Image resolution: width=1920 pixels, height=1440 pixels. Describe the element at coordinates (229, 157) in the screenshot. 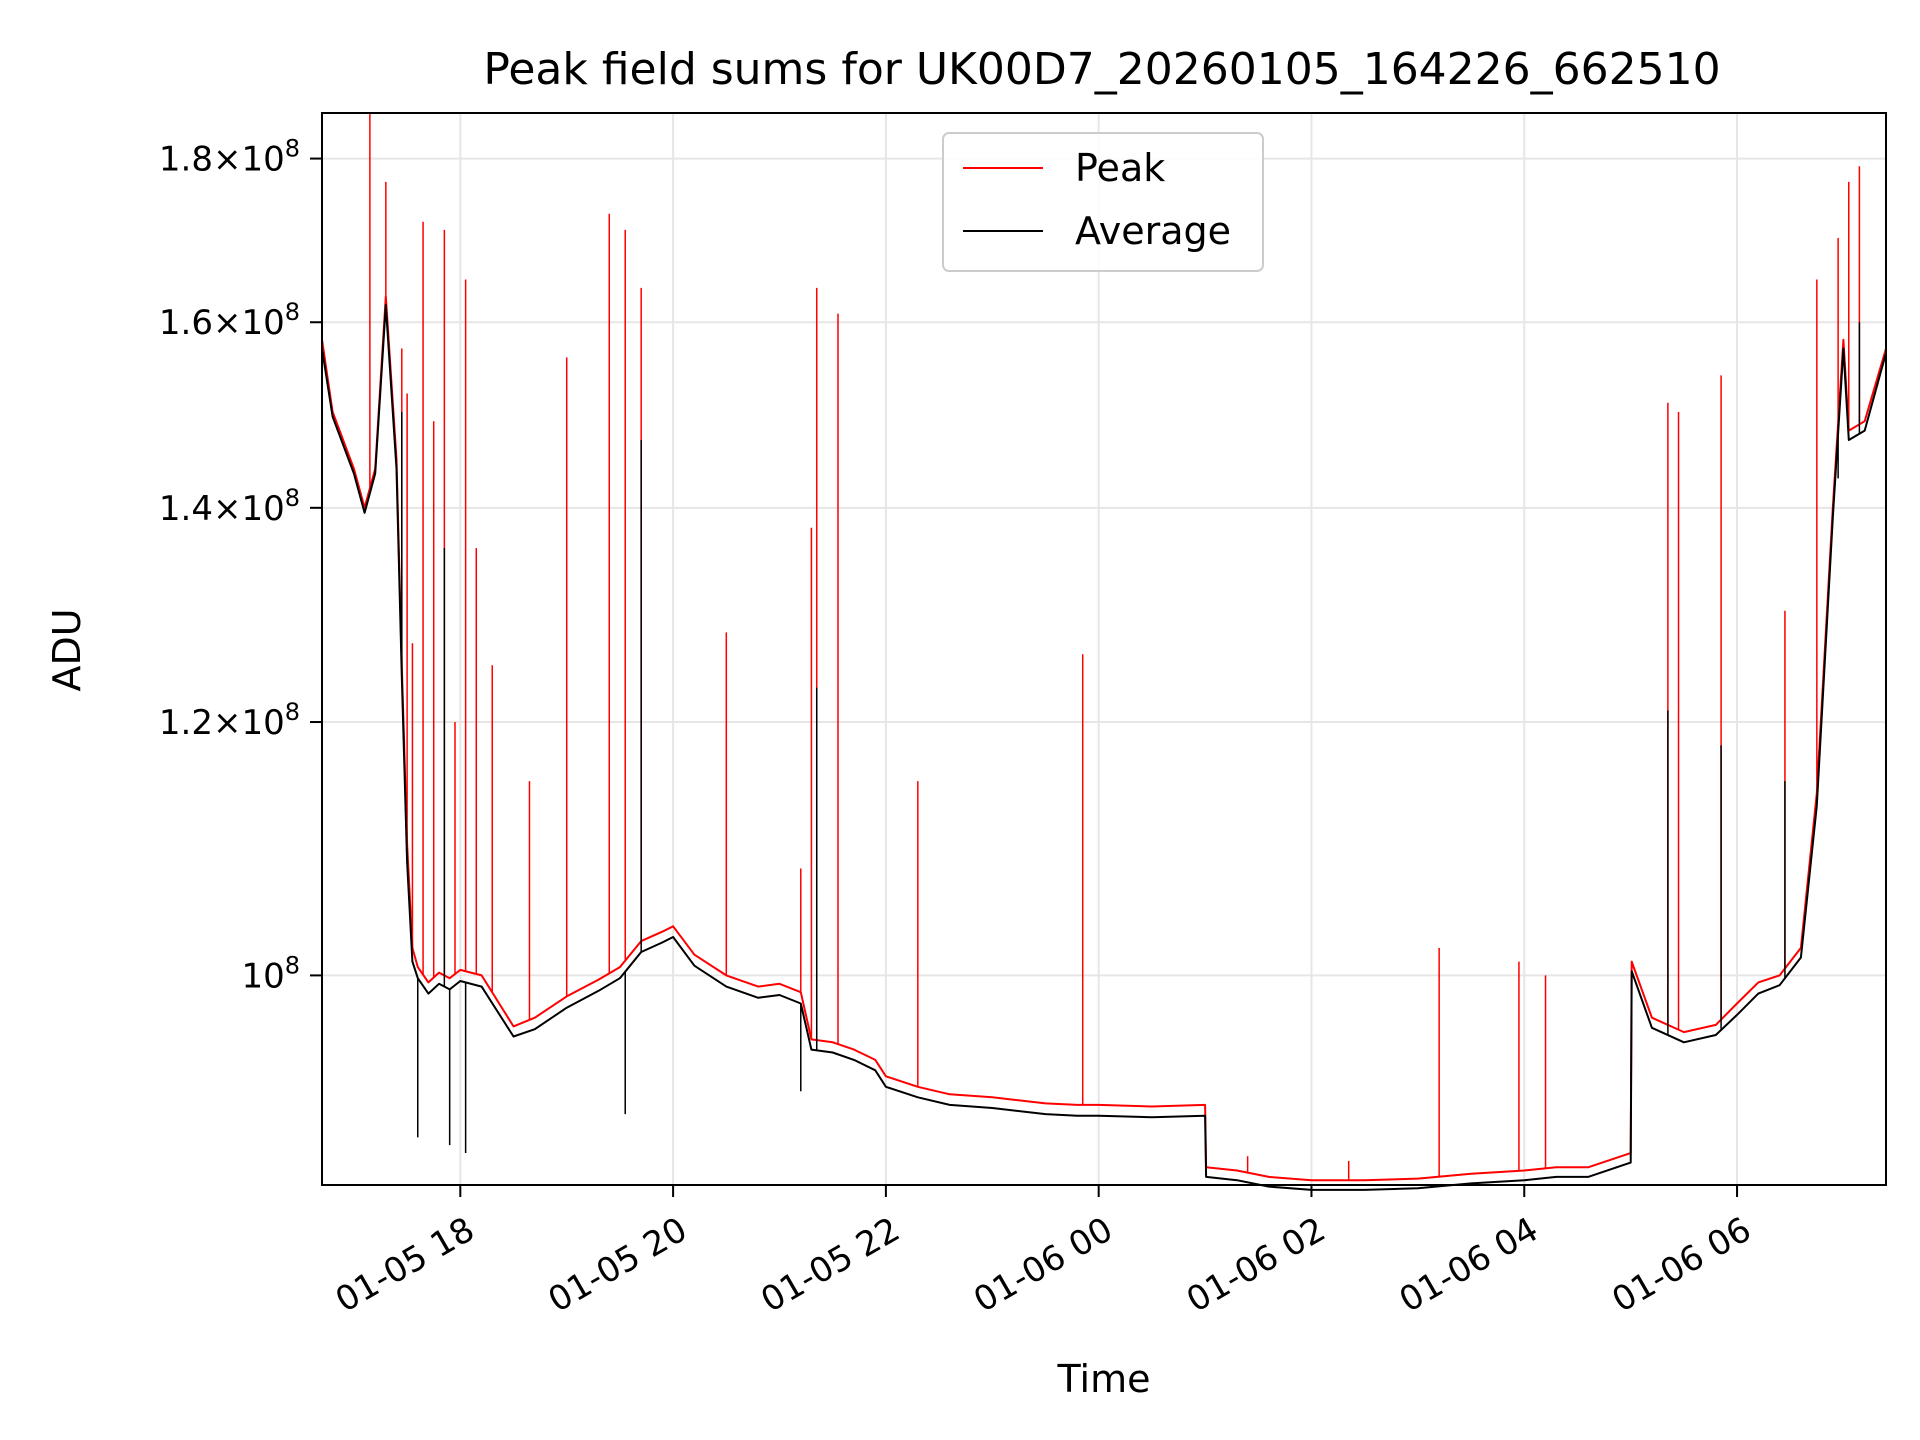

I see `y-tick-label: 1.8×108` at that location.